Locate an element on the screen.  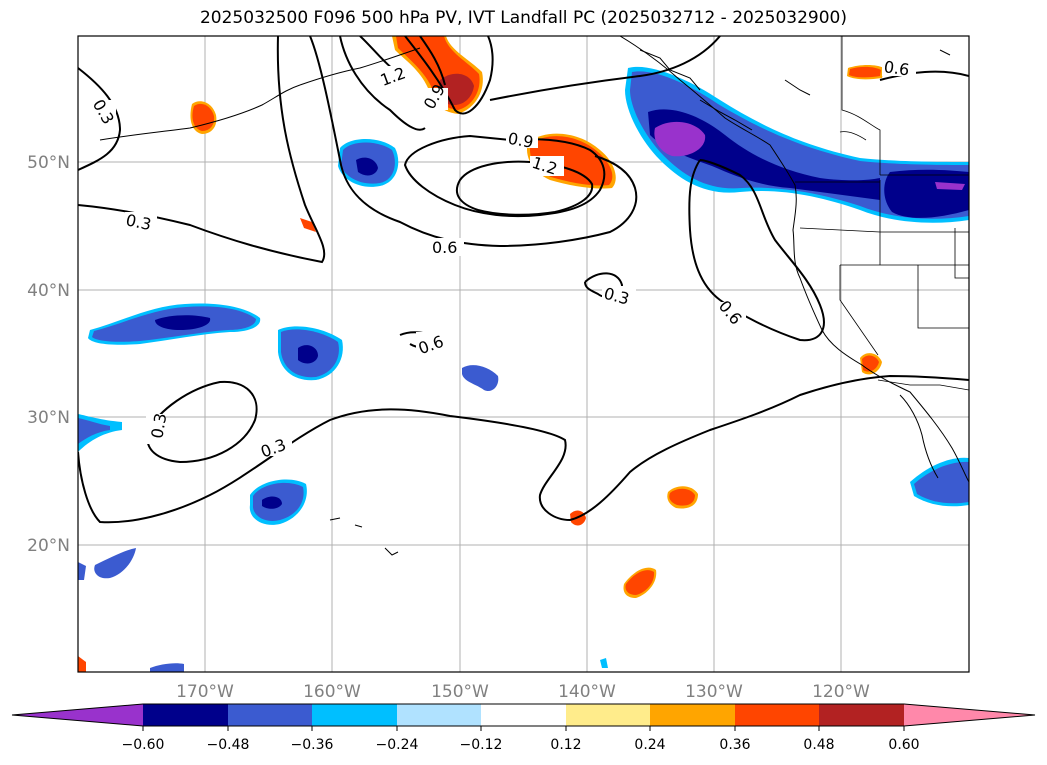
latitude-labels: 50°N 40°N 30°N 20°N is located at coordinates (48, 354).